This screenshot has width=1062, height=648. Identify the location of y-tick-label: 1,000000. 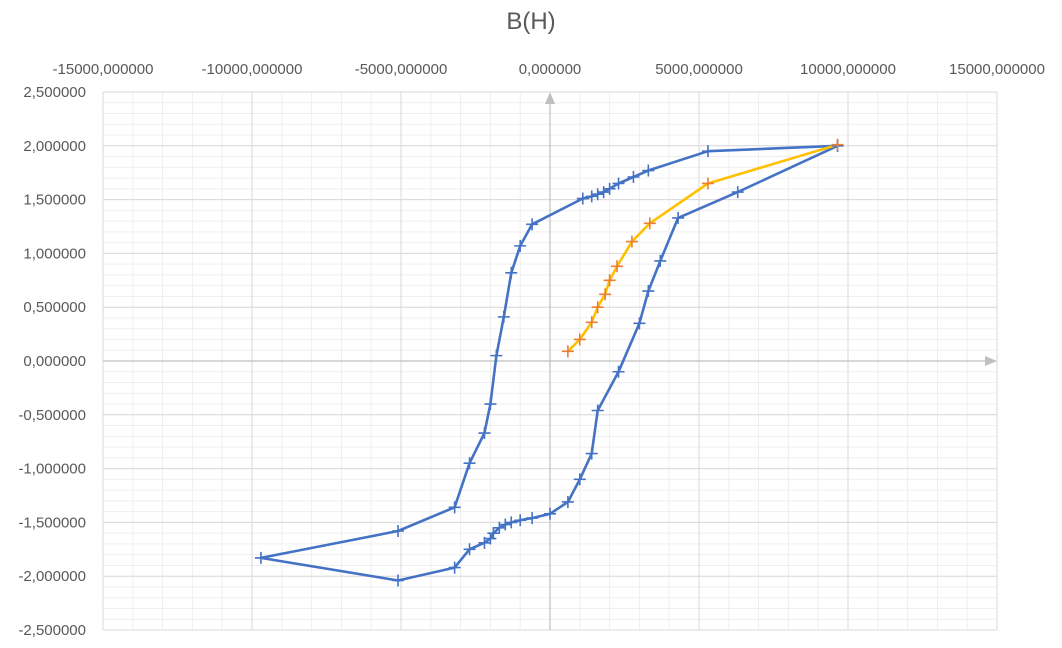
(54, 253).